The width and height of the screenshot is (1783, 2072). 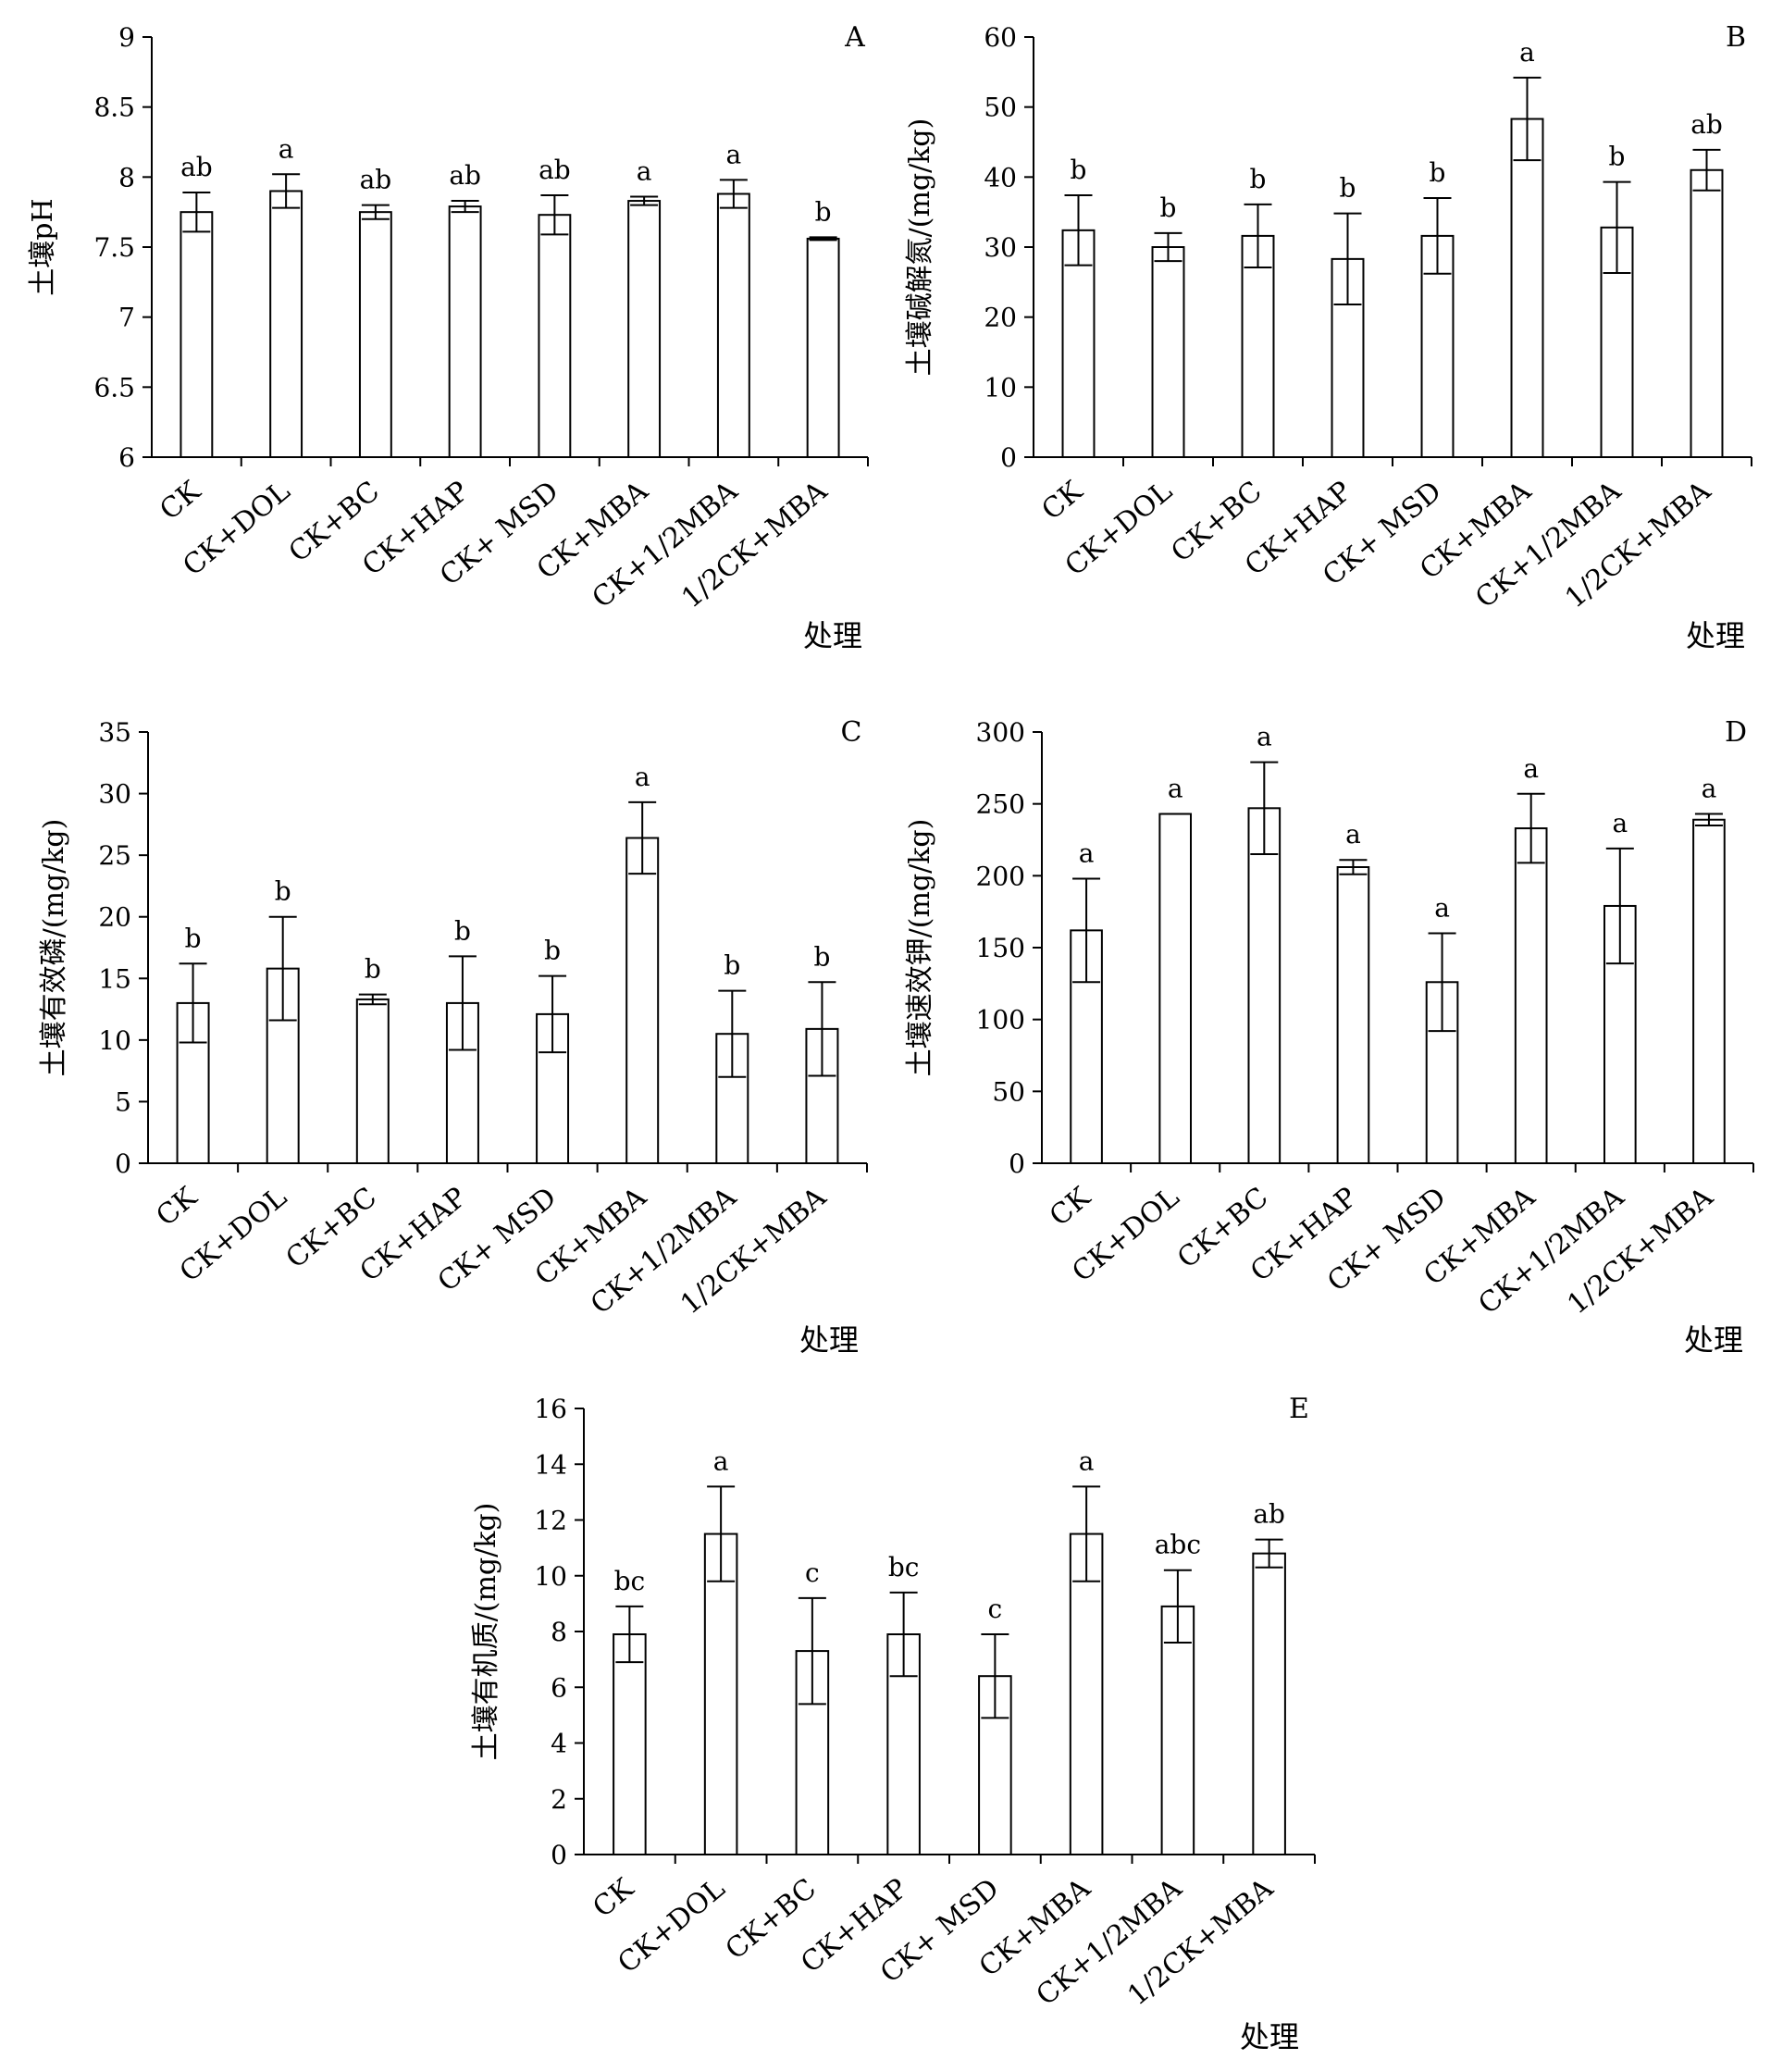 What do you see at coordinates (486, 1632) in the screenshot?
I see `panel-e-y-axis-label: 土壤有机质/(mg/kg)` at bounding box center [486, 1632].